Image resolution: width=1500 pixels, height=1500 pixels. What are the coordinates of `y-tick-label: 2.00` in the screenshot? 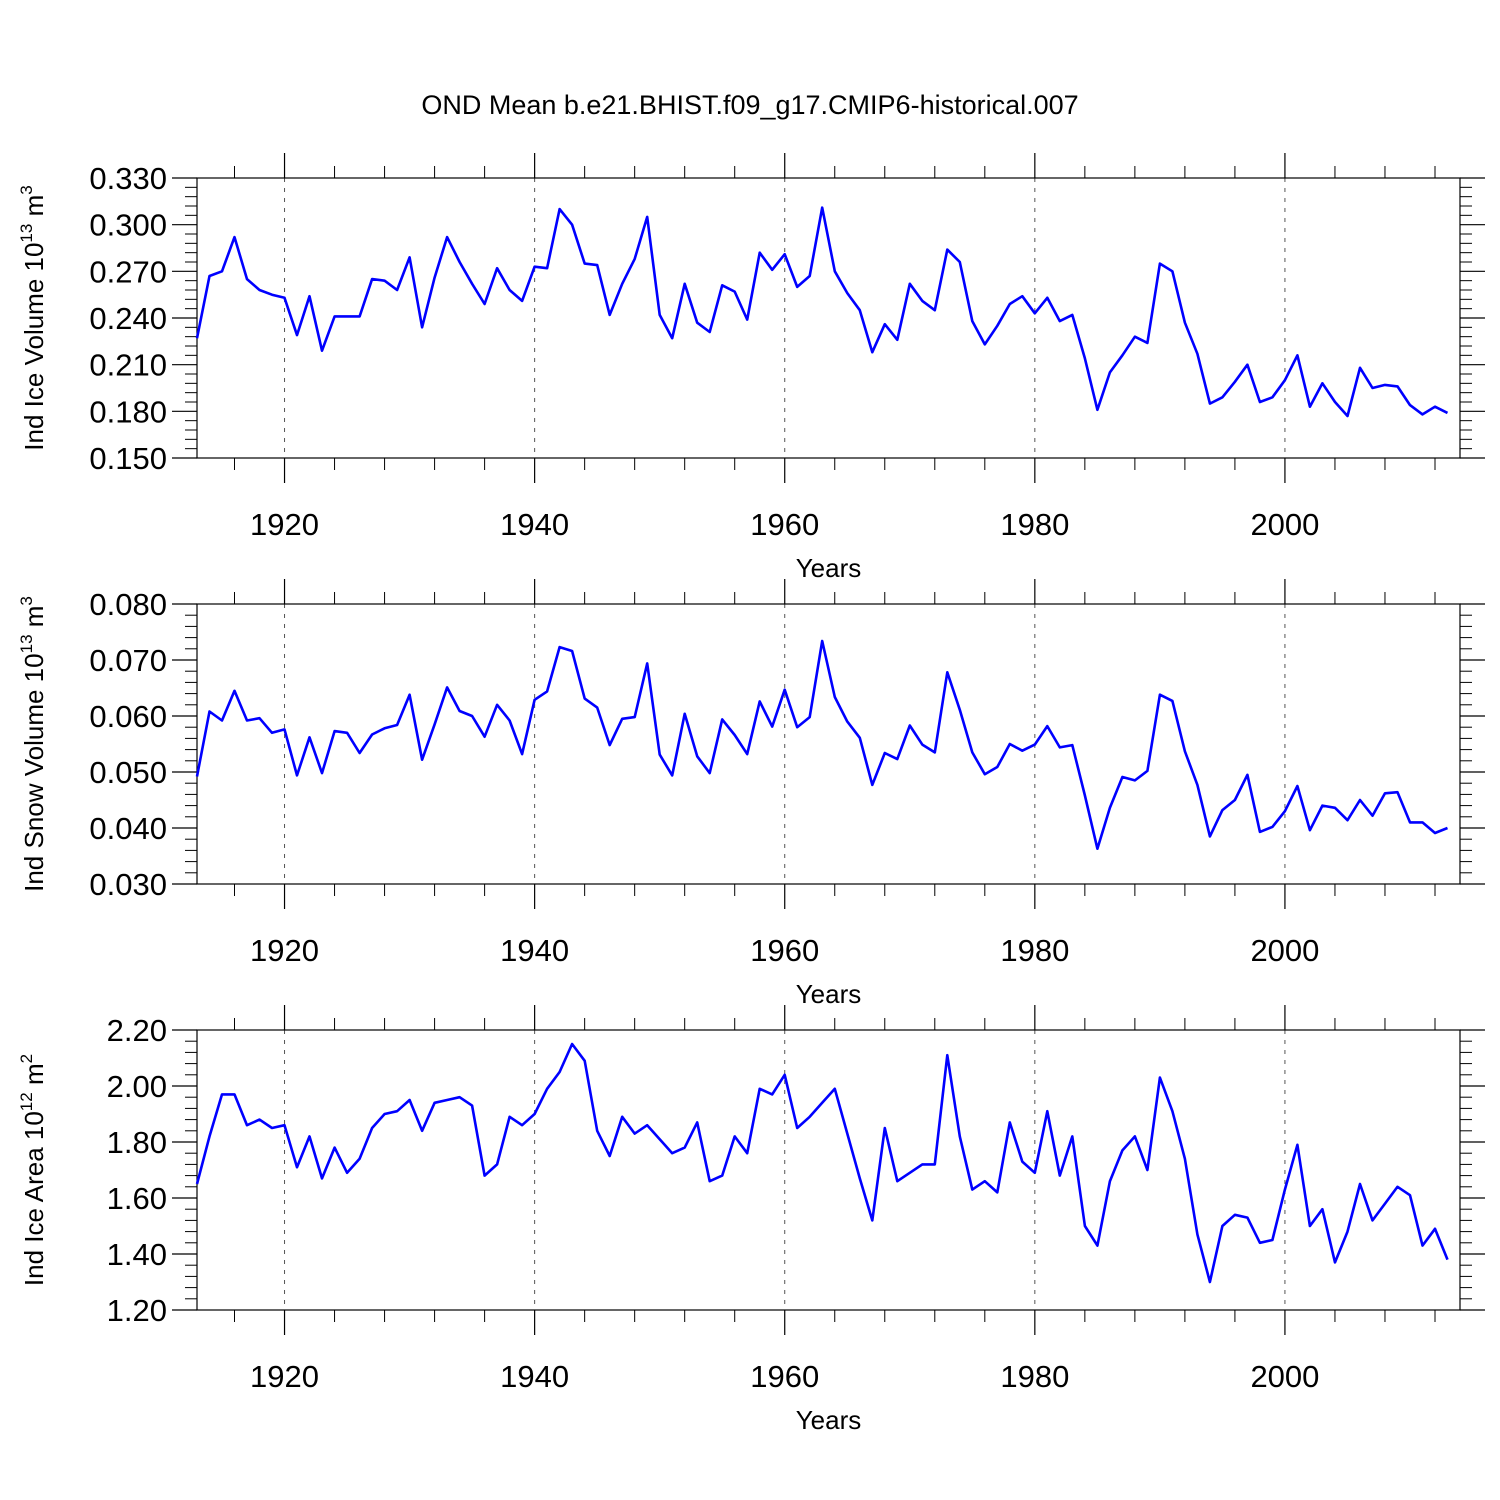 It's located at (137, 1086).